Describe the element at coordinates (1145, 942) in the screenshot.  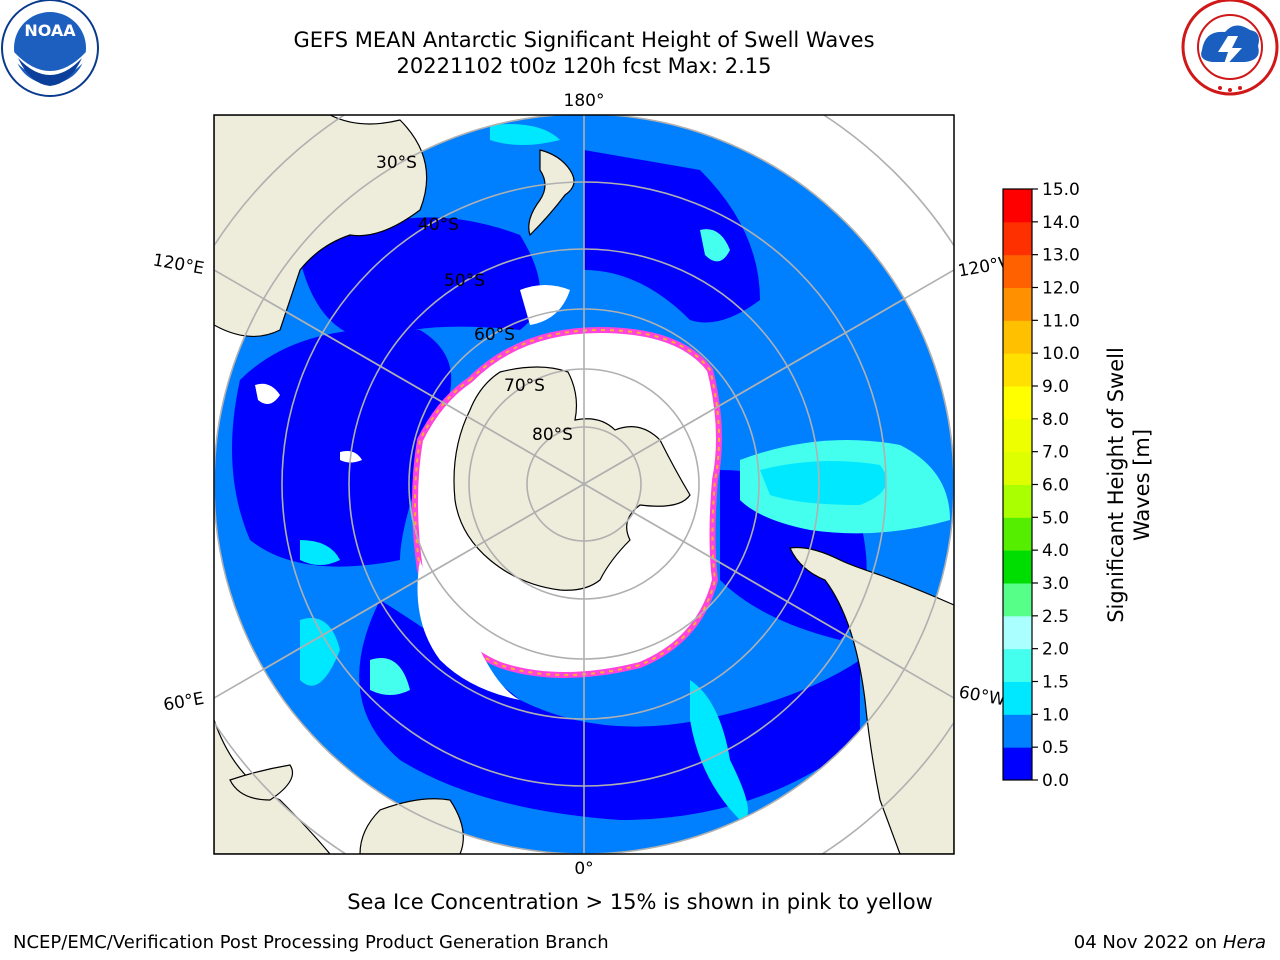
I see `footer-date-text: 04 Nov 2022 on` at that location.